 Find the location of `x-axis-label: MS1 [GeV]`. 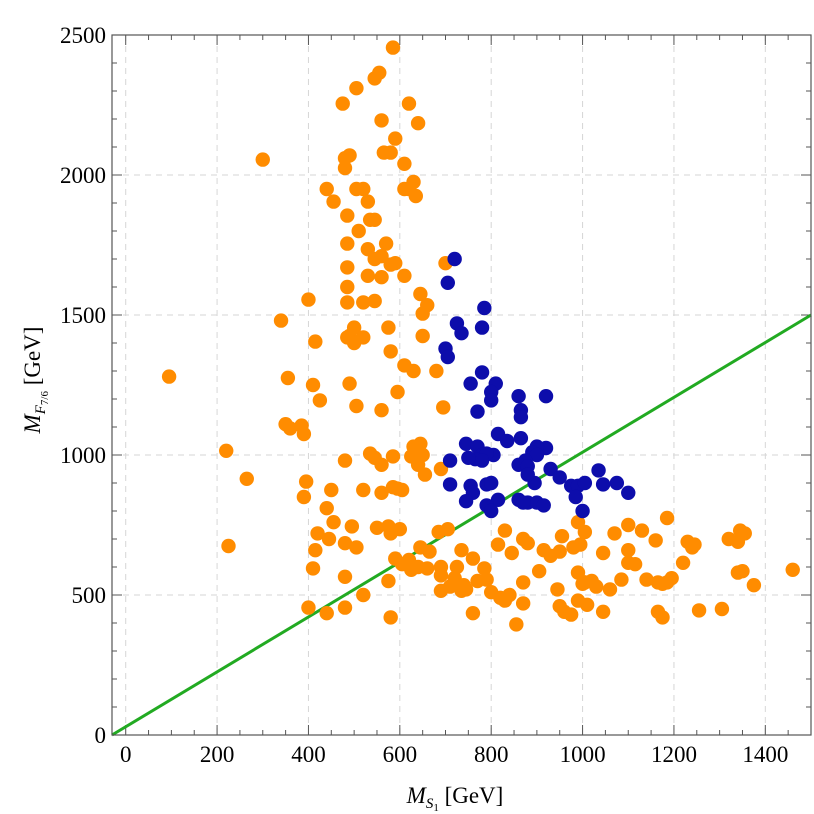

x-axis-label: MS1 [GeV] is located at coordinates (455, 798).